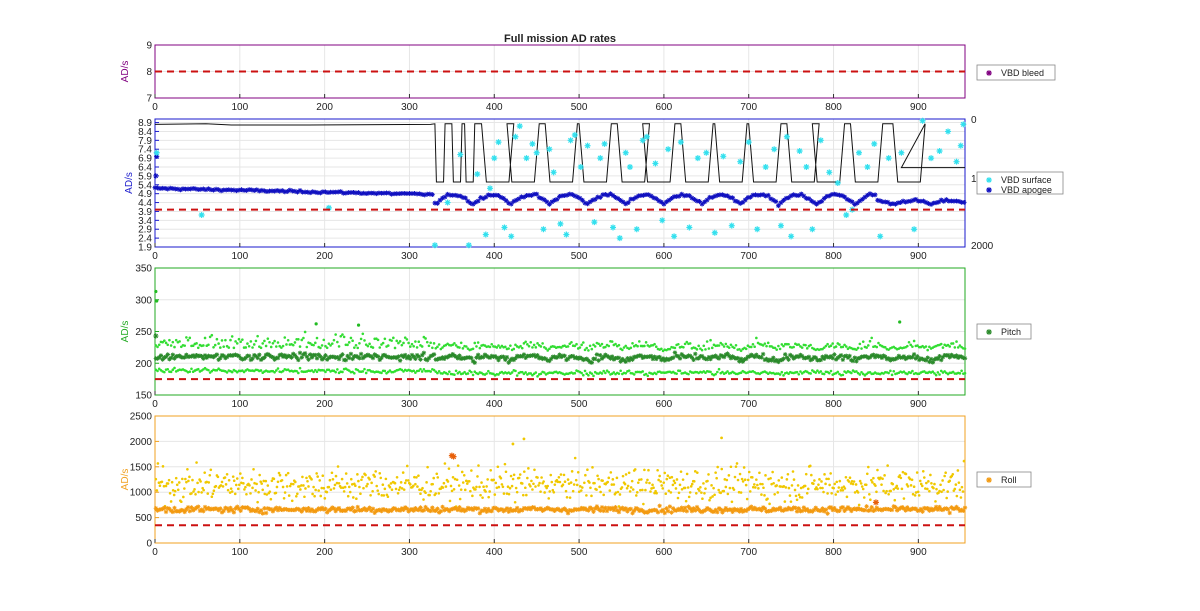  Describe the element at coordinates (143, 364) in the screenshot. I see `y-tick-label: 200` at that location.